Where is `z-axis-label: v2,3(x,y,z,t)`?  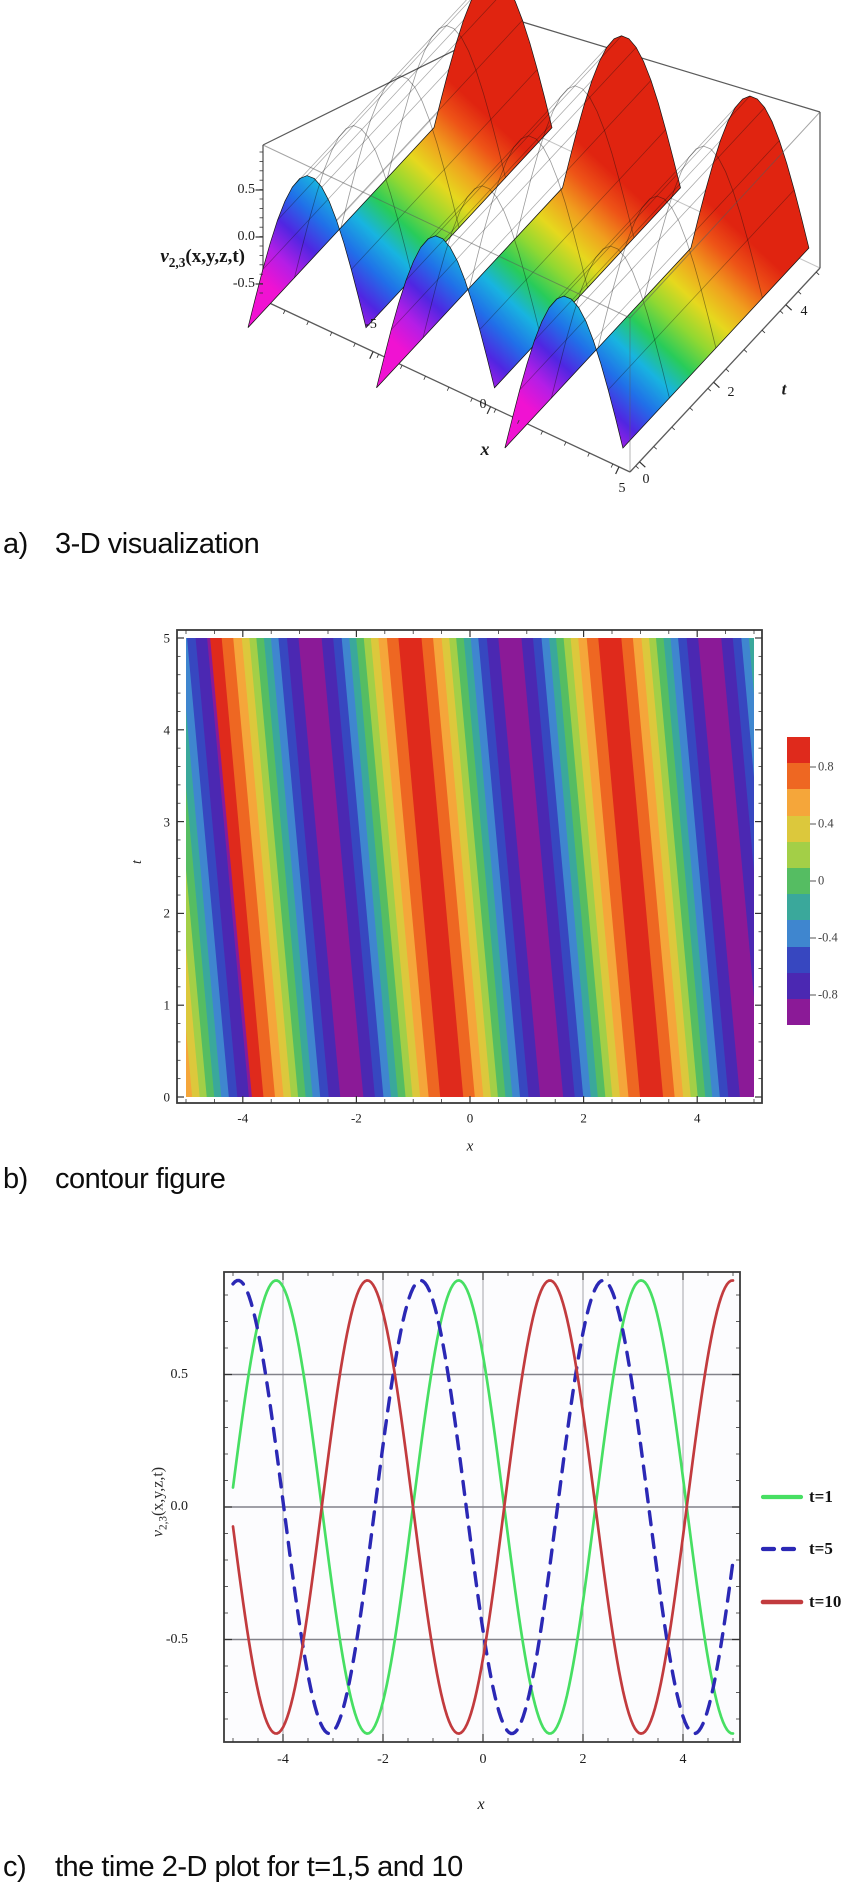 z-axis-label: v2,3(x,y,z,t) is located at coordinates (202, 258).